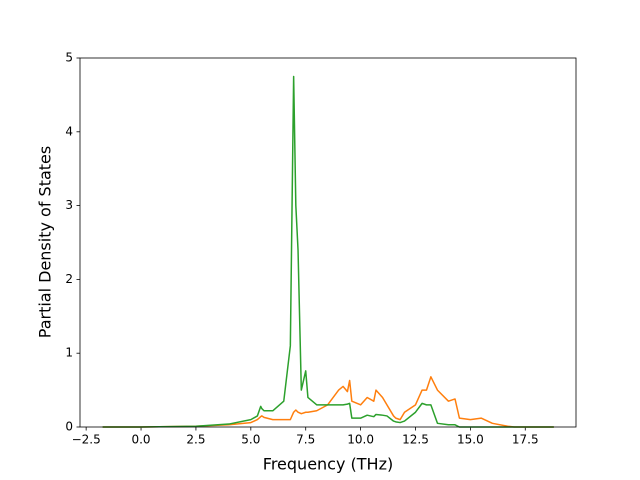 The image size is (640, 480). What do you see at coordinates (69, 353) in the screenshot?
I see `y-tick-label: 1` at bounding box center [69, 353].